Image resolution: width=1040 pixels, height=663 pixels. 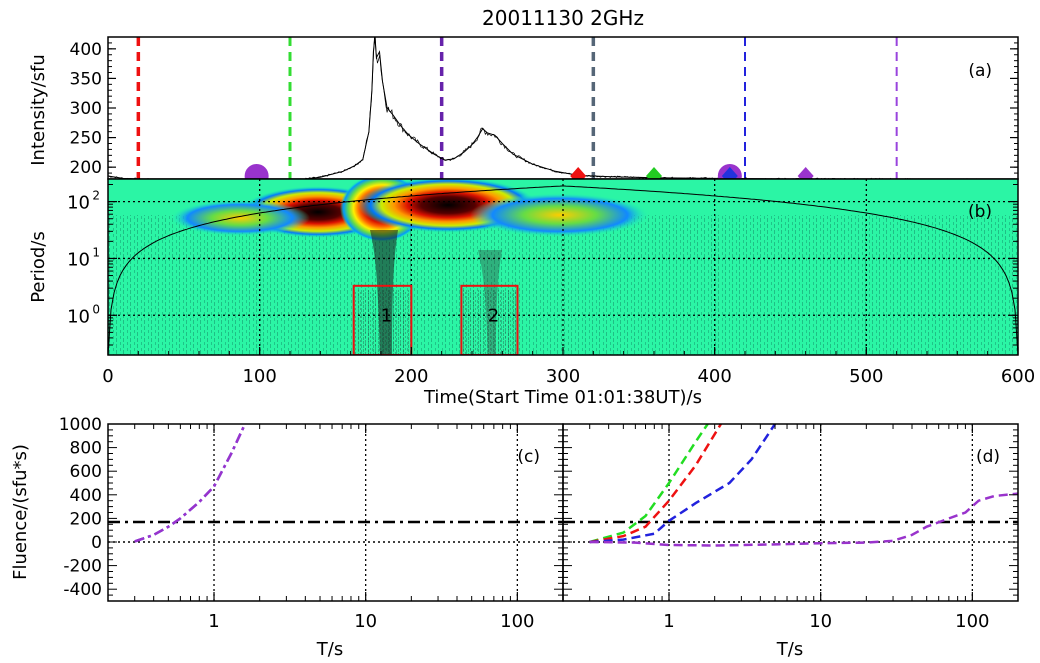 I want to click on panel-d-tag: (d), so click(x=988, y=457).